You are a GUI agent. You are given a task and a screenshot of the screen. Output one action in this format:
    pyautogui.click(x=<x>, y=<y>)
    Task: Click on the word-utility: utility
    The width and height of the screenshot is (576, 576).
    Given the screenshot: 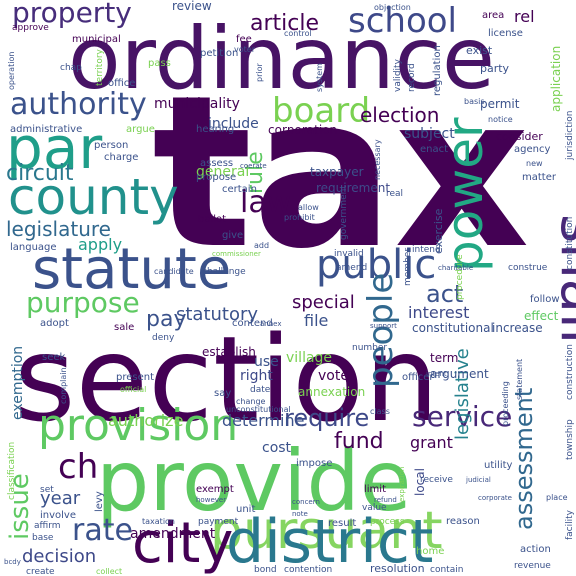 What is the action you would take?
    pyautogui.click(x=498, y=465)
    